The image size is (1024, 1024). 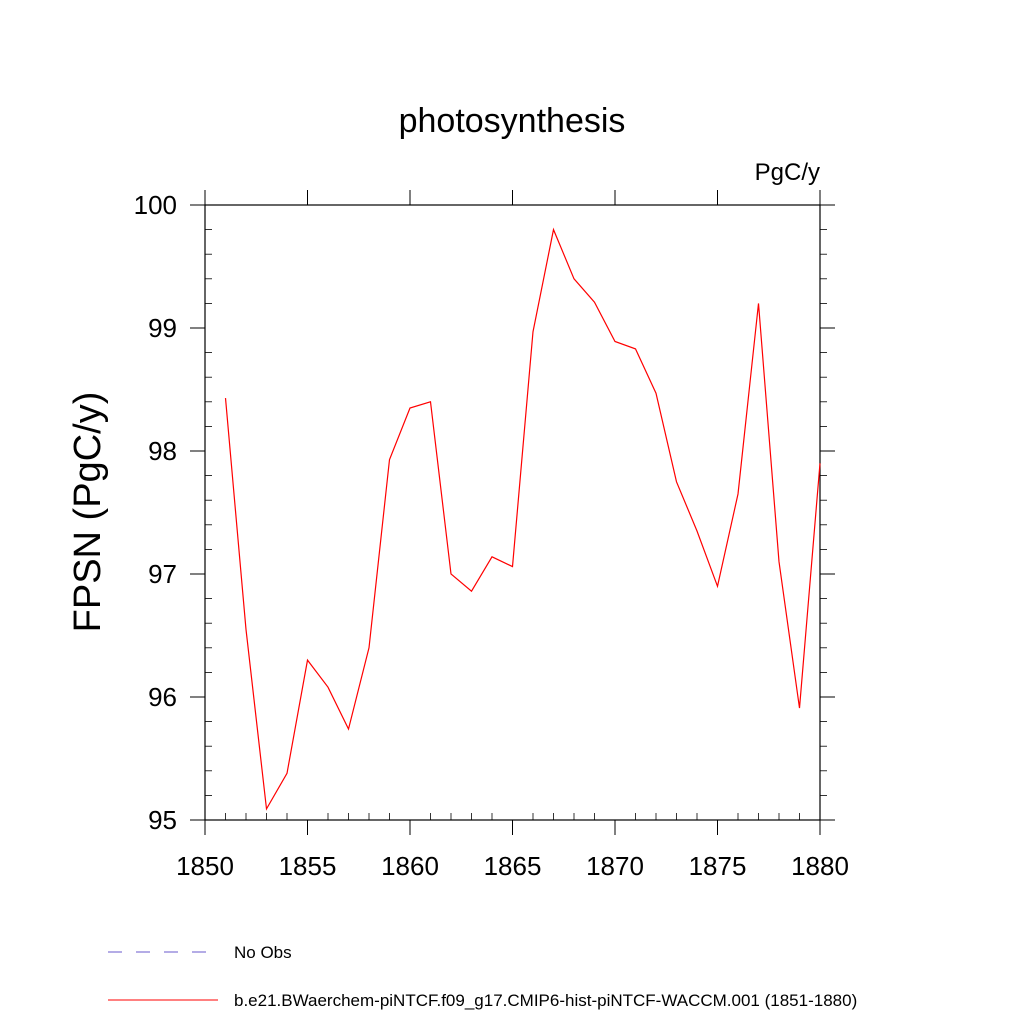 What do you see at coordinates (205, 866) in the screenshot?
I see `x-tick-label: 1850` at bounding box center [205, 866].